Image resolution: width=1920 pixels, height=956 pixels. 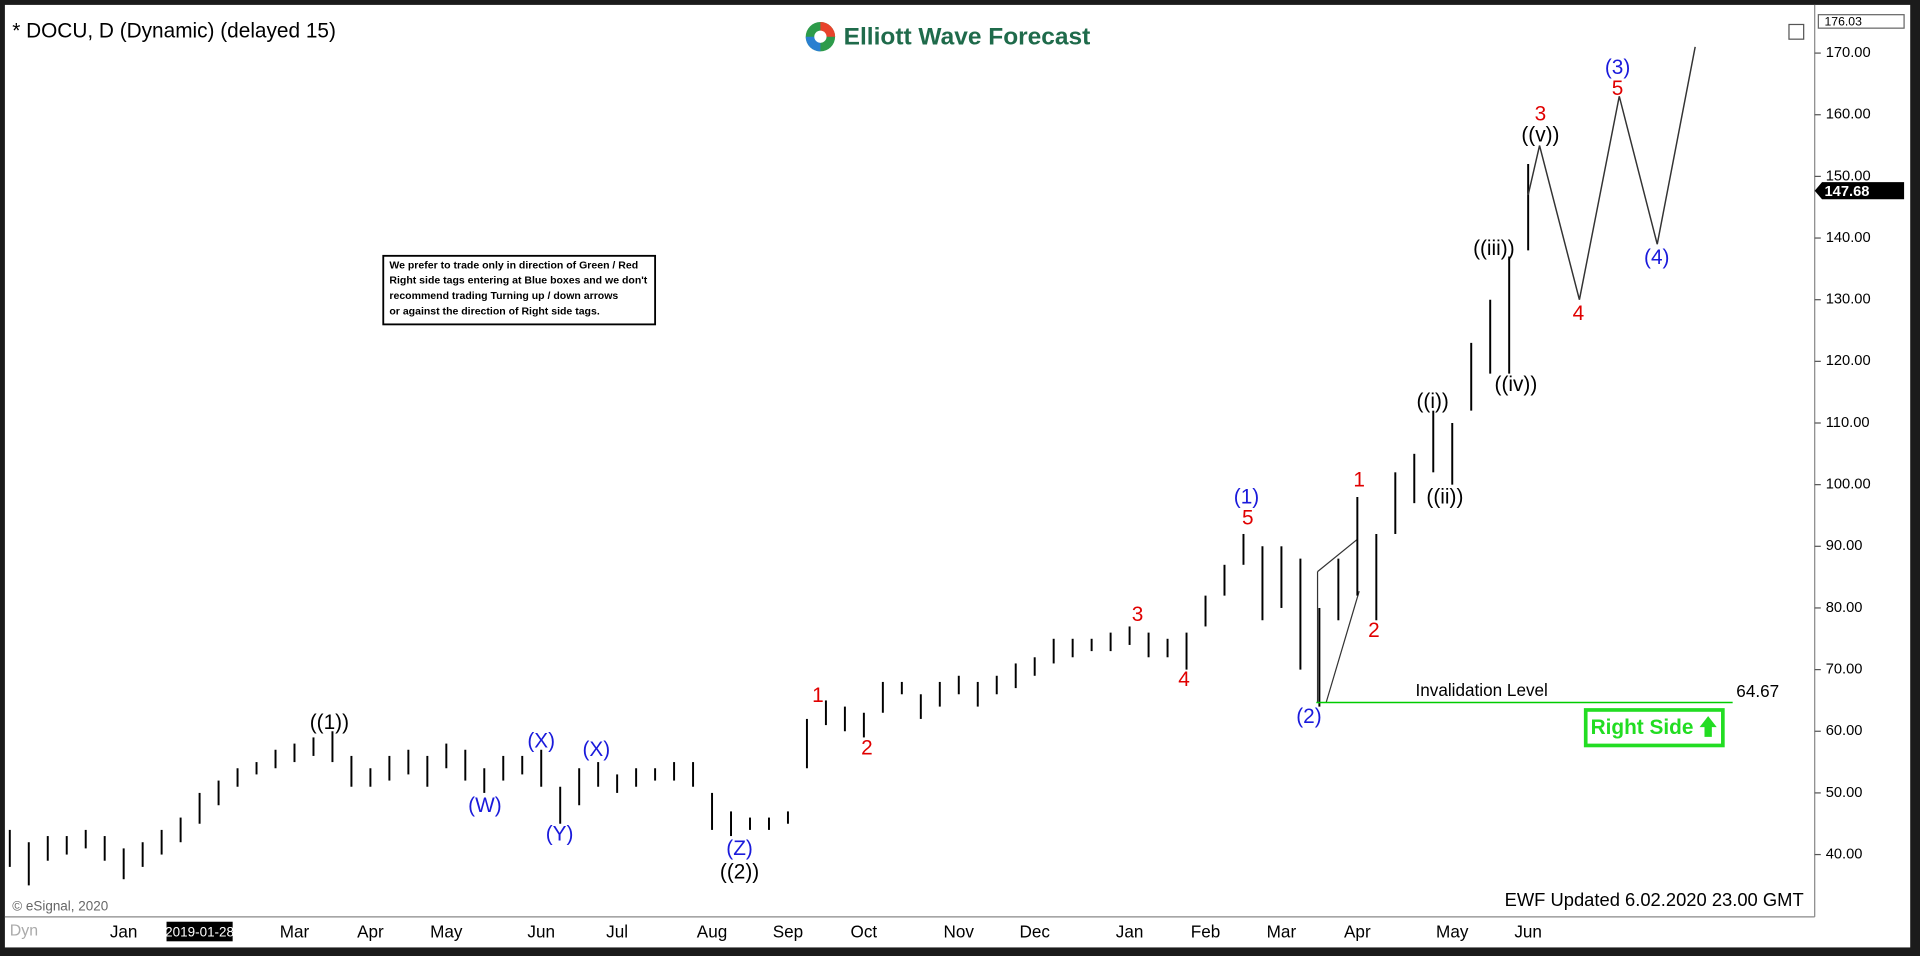 I want to click on x-tick-label: Jul, so click(x=617, y=931).